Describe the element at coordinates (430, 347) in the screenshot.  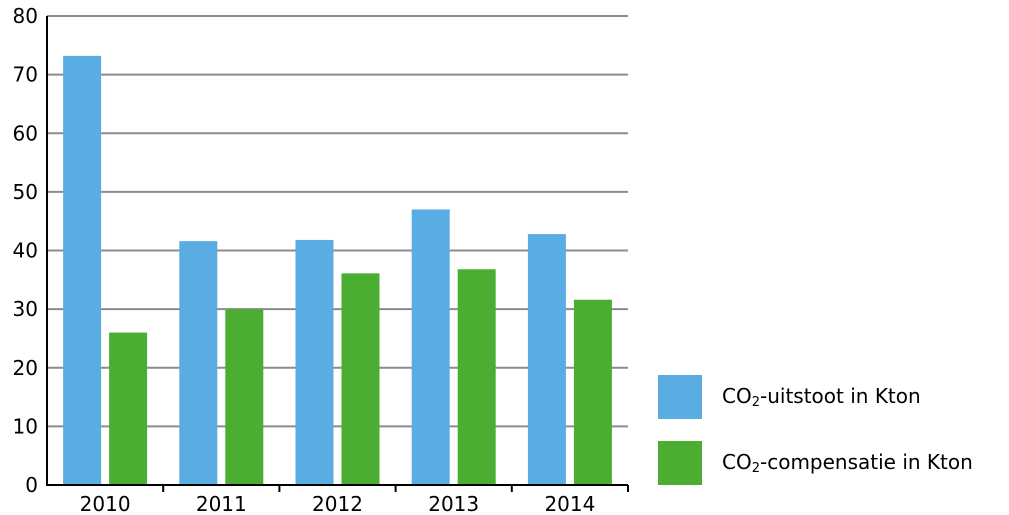
I see `bar-uitstoot-2013` at that location.